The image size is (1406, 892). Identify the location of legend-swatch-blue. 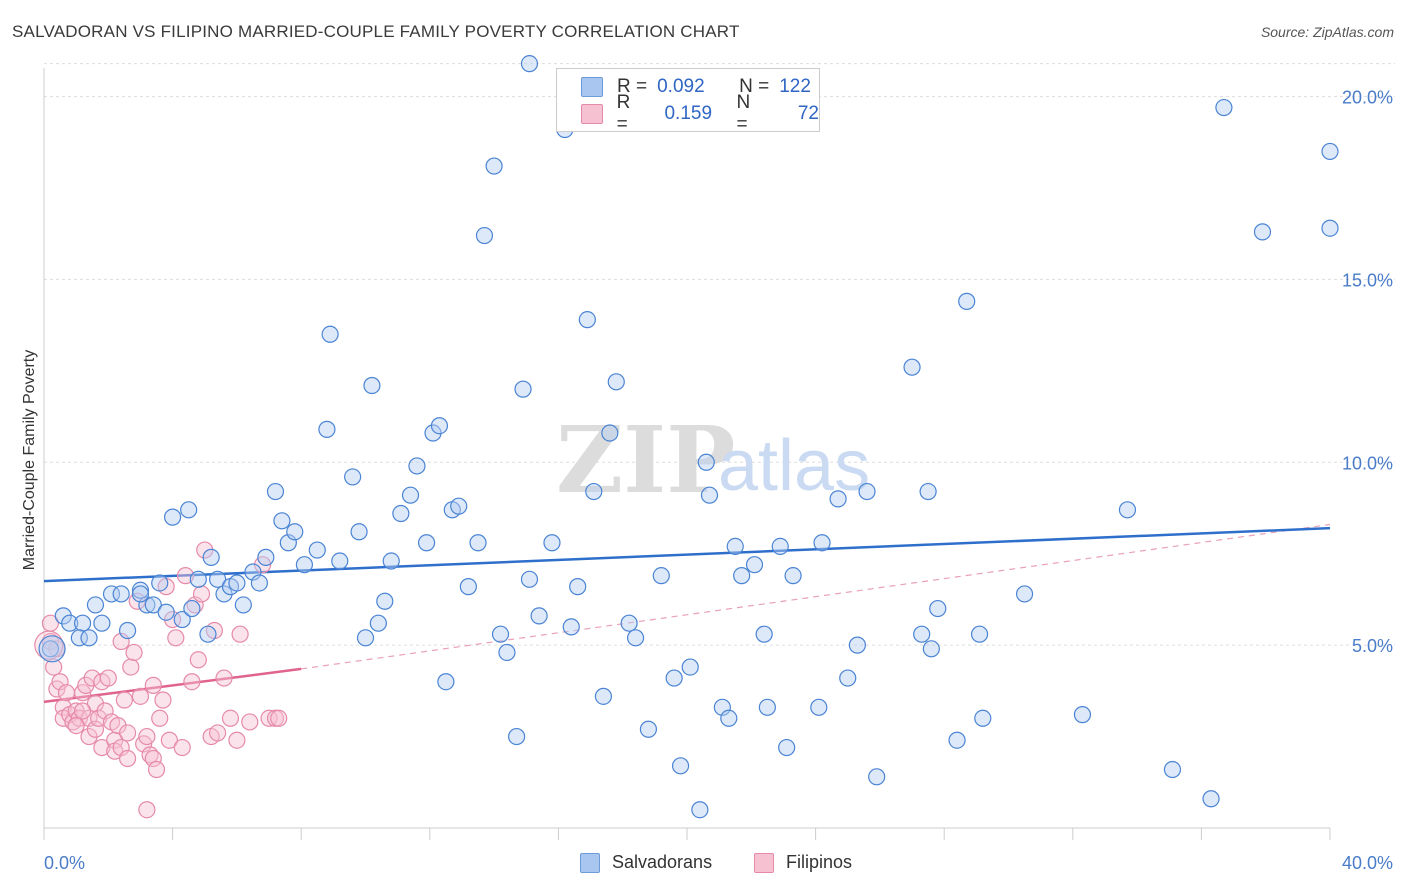
(592, 87).